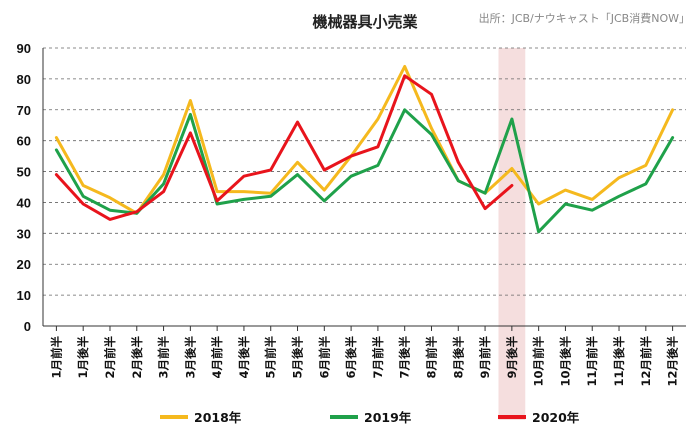 The height and width of the screenshot is (435, 700). Describe the element at coordinates (673, 361) in the screenshot. I see `x-tick-label: 12月後半` at that location.